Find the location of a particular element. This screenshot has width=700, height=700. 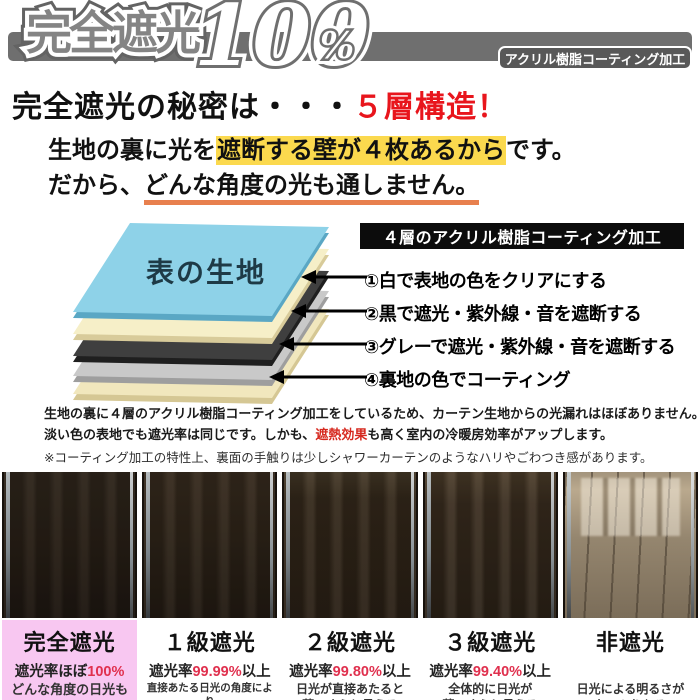

grade-complete-blackout: 完全遮光 遮光率ほぼ100% どんな角度の日光も 光をほぼ遮る is located at coordinates (70, 660).